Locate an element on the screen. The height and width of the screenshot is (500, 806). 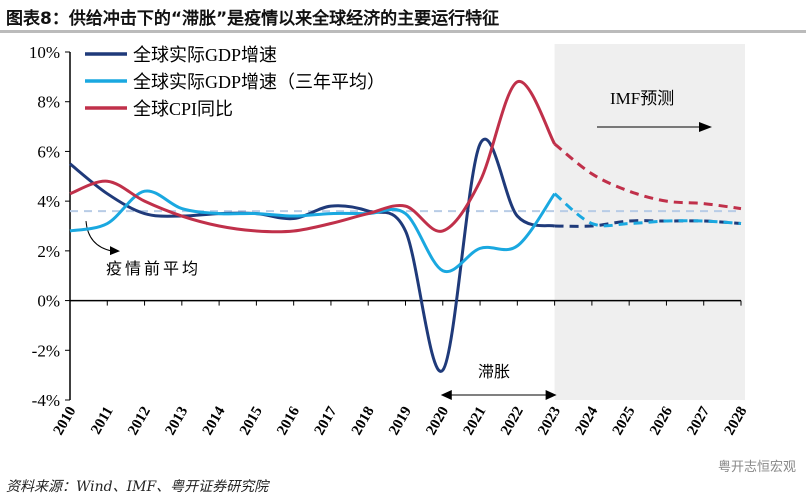
x-tick-label: 2020 is located at coordinates (437, 421).